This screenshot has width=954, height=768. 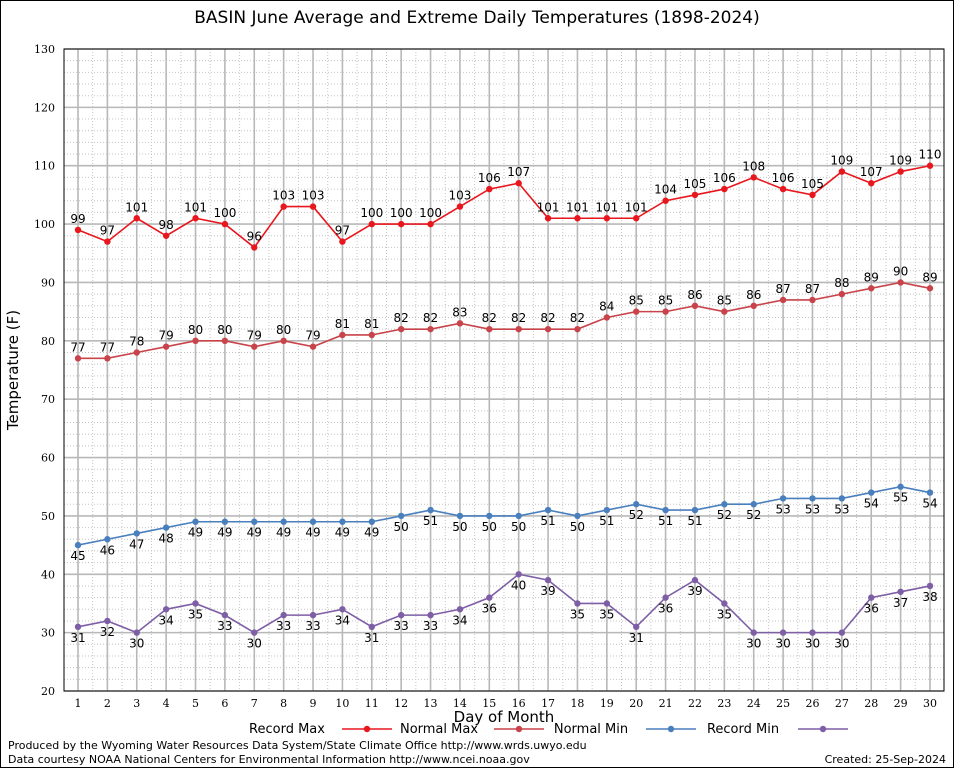 I want to click on x-tick-label: 25, so click(x=783, y=703).